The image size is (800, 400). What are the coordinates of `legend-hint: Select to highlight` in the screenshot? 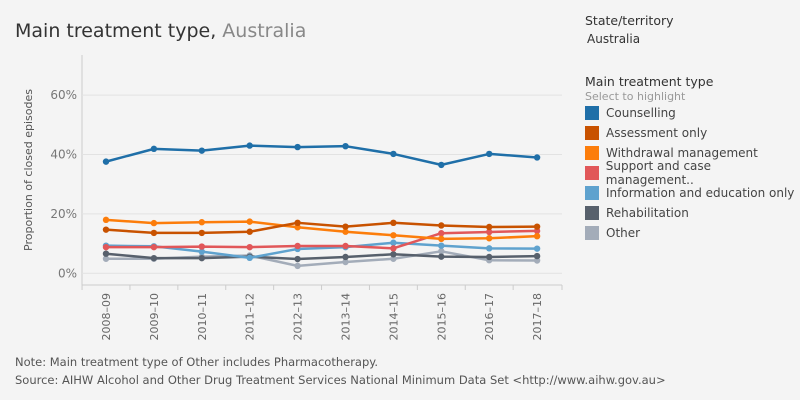 It's located at (635, 96).